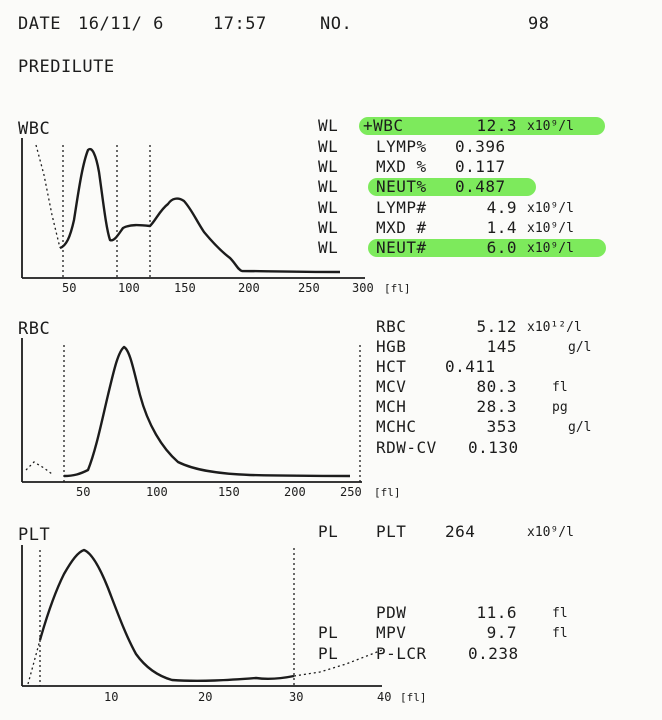  What do you see at coordinates (401, 227) in the screenshot?
I see `param-name: MXD #` at bounding box center [401, 227].